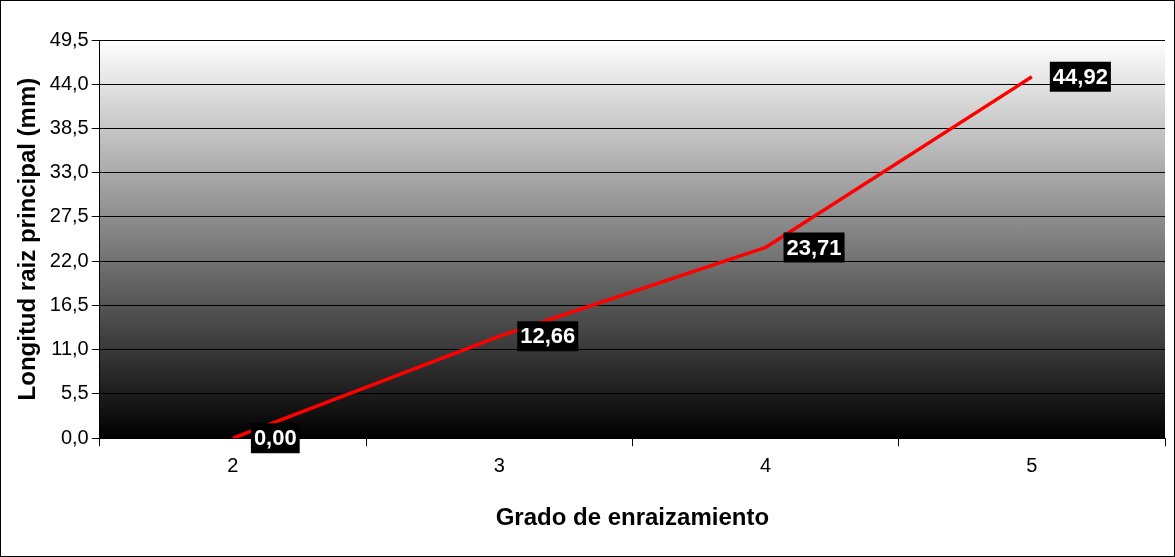 This screenshot has height=557, width=1175. Describe the element at coordinates (69, 82) in the screenshot. I see `y-tick-label: 44,0` at that location.